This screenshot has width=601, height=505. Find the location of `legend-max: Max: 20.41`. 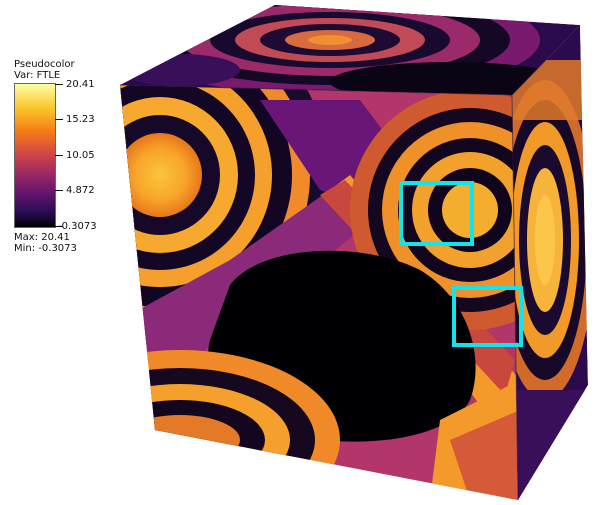

legend-max: Max: 20.41 is located at coordinates (42, 237).